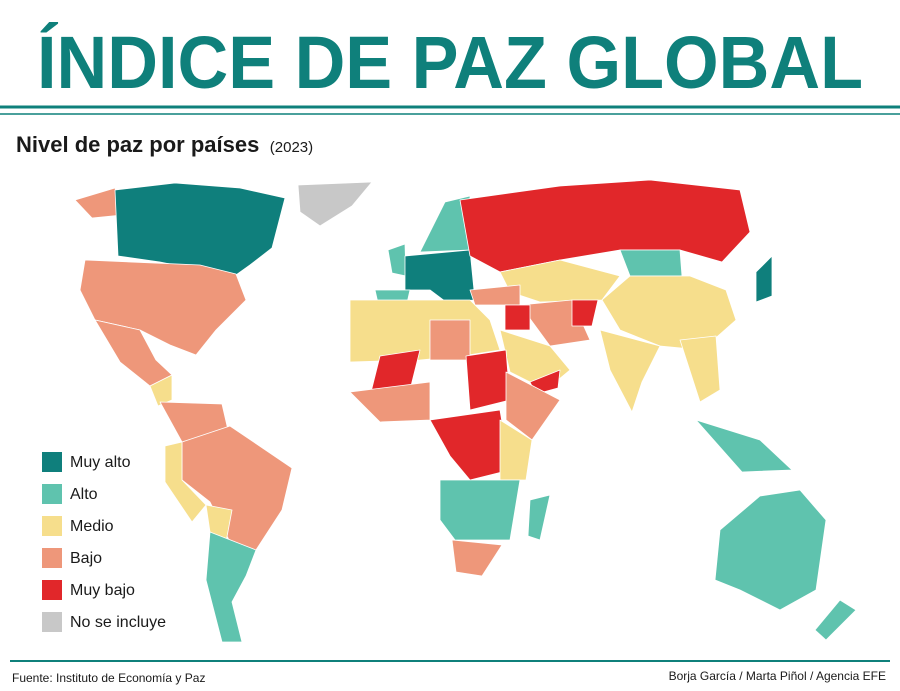 The height and width of the screenshot is (691, 900). I want to click on title: ÍNDICE DE PAZ GLOBAL, so click(450, 62).